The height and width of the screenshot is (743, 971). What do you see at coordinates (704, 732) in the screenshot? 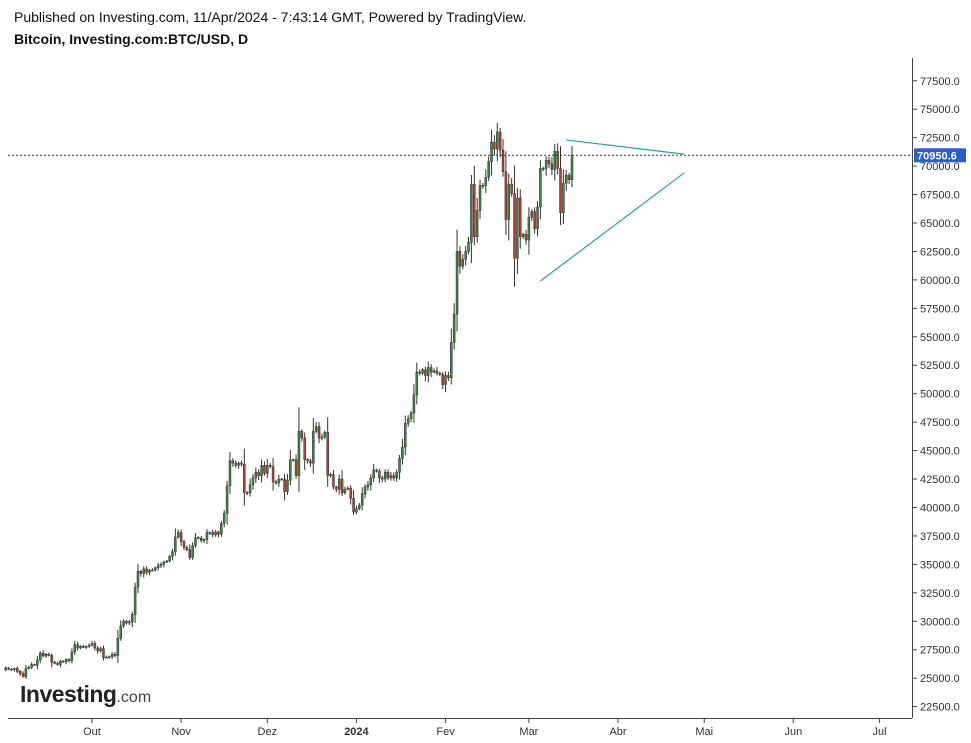
I see `x-tick-label: Mai` at bounding box center [704, 732].